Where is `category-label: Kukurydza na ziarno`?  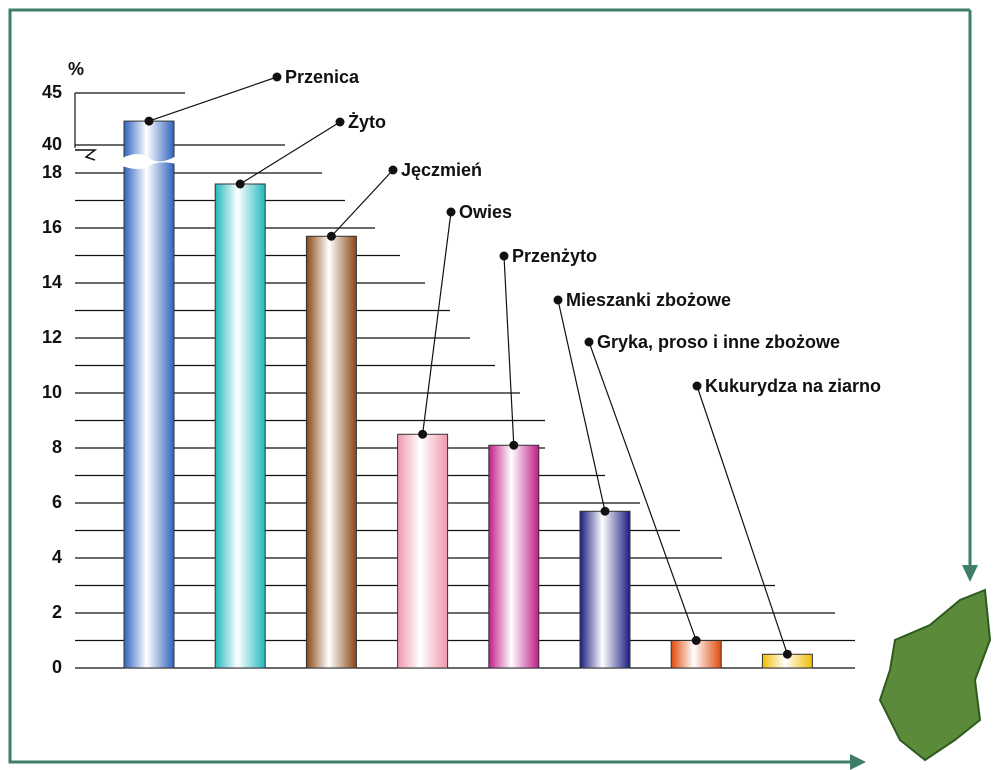 category-label: Kukurydza na ziarno is located at coordinates (793, 386).